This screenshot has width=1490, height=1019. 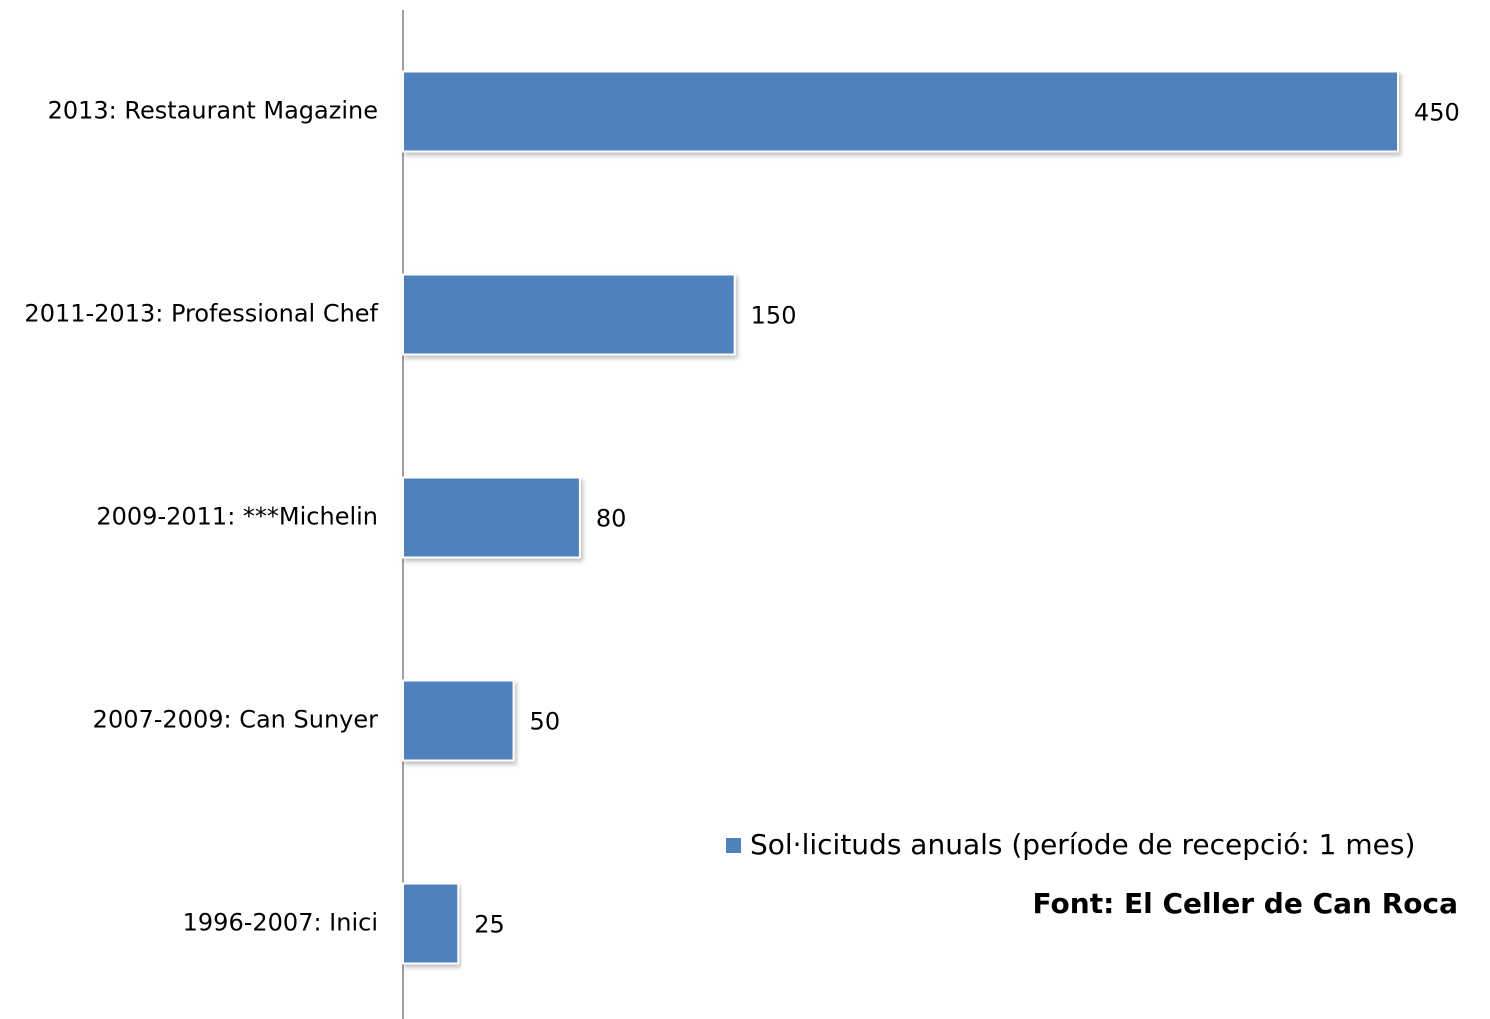 I want to click on y-tick-label: 2007-2009: Can Sunyer, so click(x=235, y=720).